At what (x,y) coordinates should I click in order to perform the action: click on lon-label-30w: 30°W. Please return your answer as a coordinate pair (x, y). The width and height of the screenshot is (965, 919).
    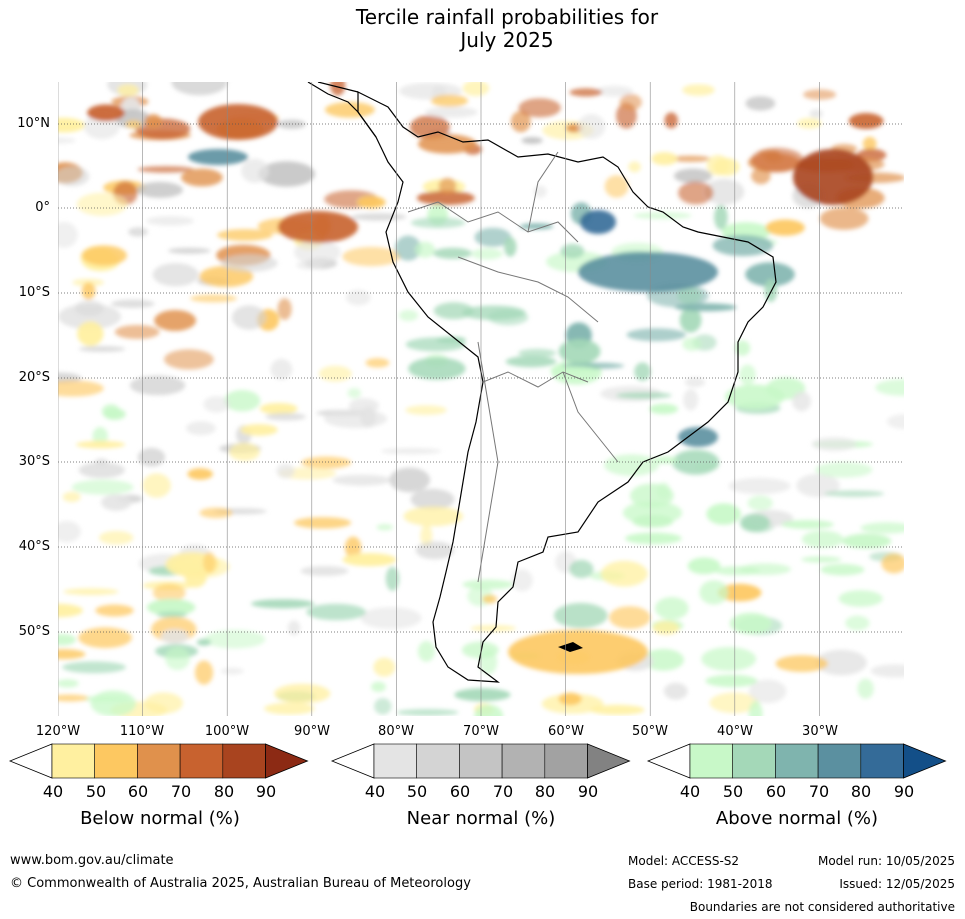
    Looking at the image, I should click on (820, 731).